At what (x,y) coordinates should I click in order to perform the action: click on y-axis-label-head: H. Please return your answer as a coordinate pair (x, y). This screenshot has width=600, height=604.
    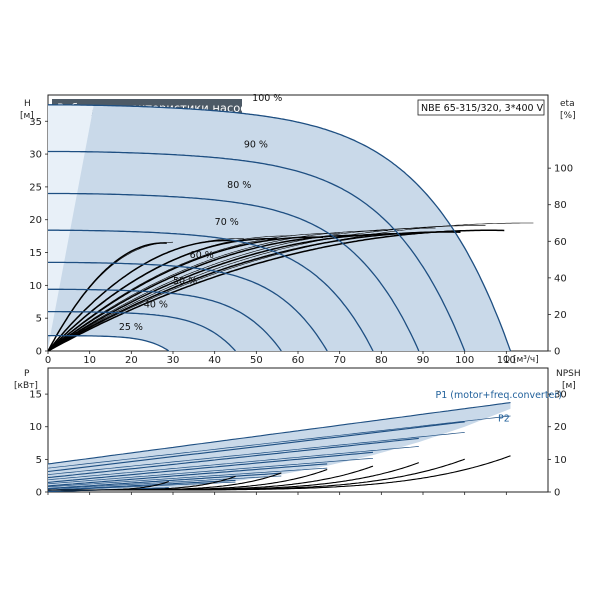
    Looking at the image, I should click on (27, 104).